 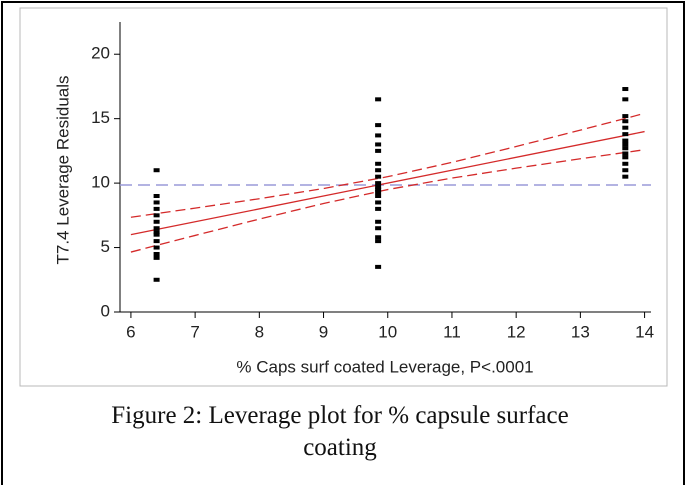 What do you see at coordinates (452, 331) in the screenshot?
I see `x-tick-label: 11` at bounding box center [452, 331].